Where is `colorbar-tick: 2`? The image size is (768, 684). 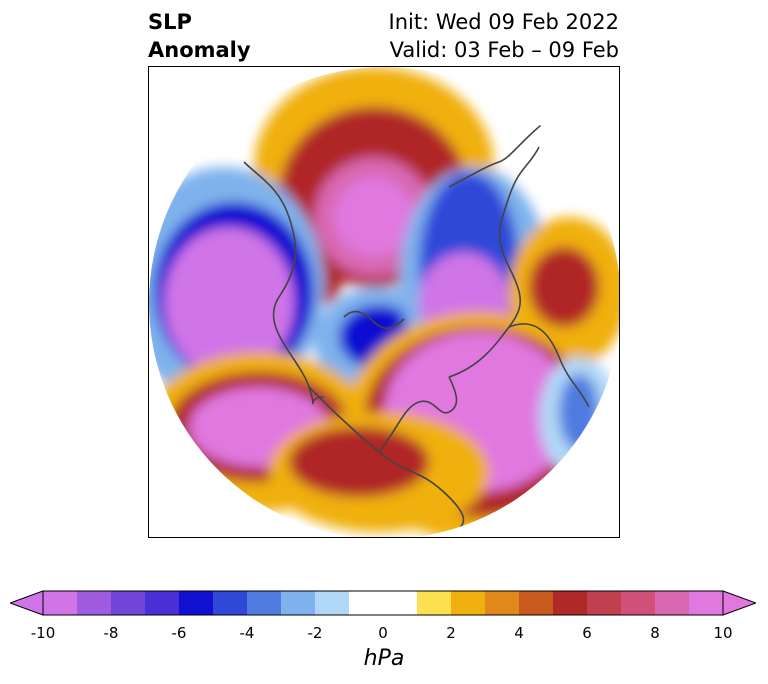
colorbar-tick: 2 is located at coordinates (451, 633).